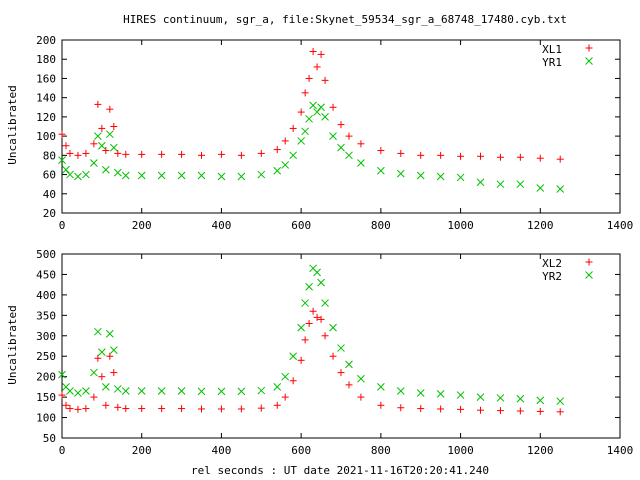  Describe the element at coordinates (620, 225) in the screenshot. I see `x-tick-label: 1400` at that location.